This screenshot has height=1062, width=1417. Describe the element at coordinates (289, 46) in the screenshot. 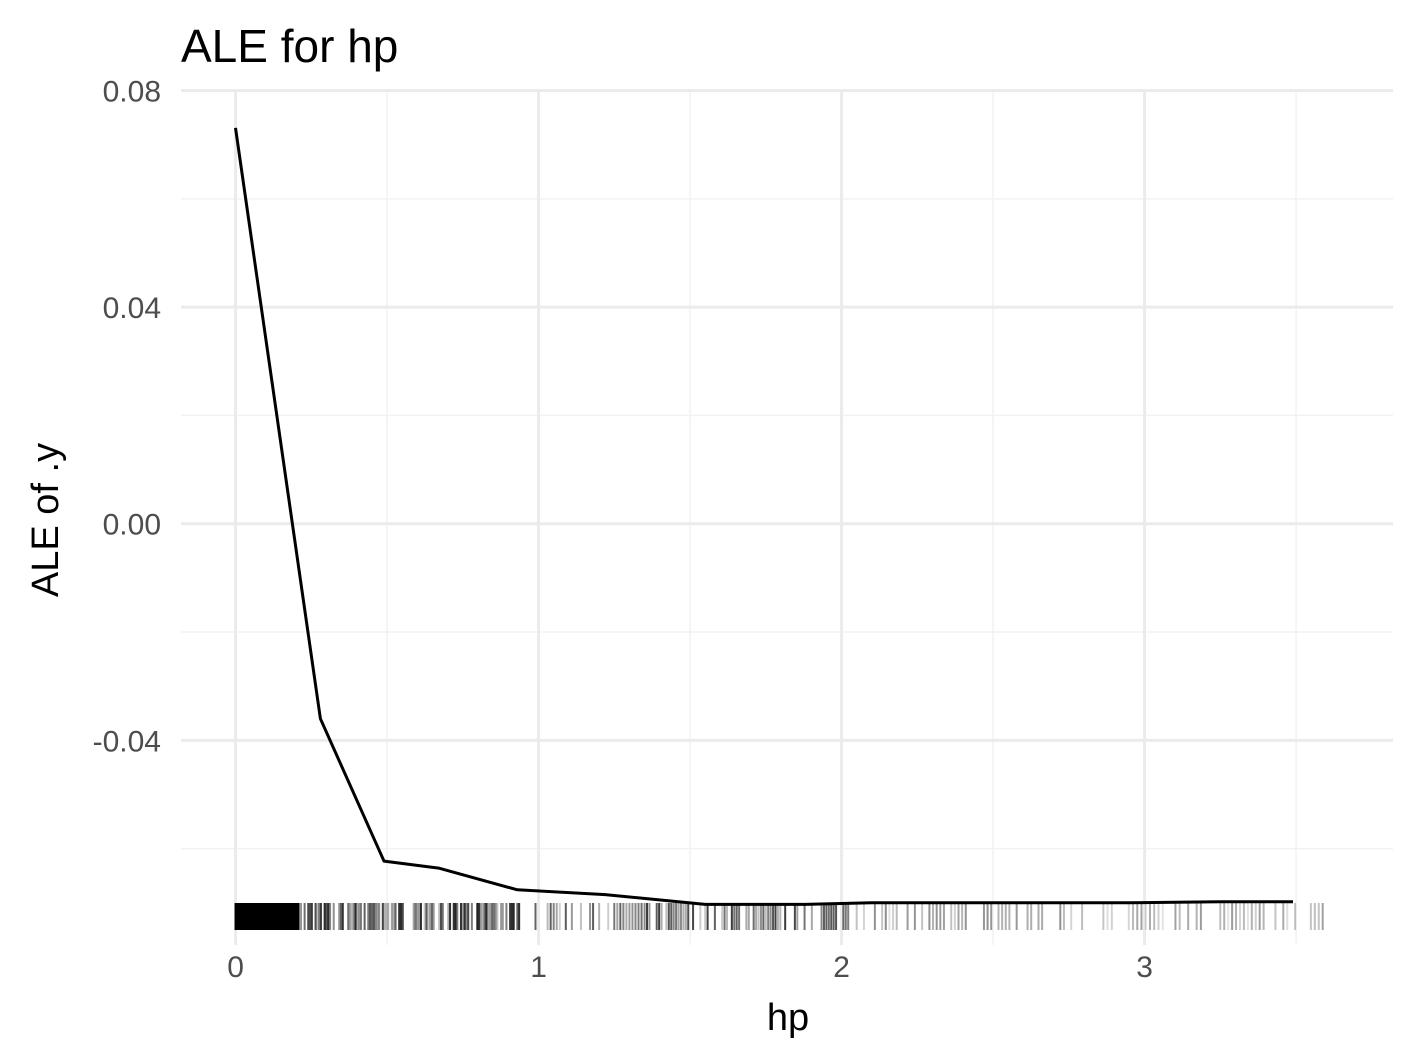

I see `chart-title: ALE for hp` at that location.